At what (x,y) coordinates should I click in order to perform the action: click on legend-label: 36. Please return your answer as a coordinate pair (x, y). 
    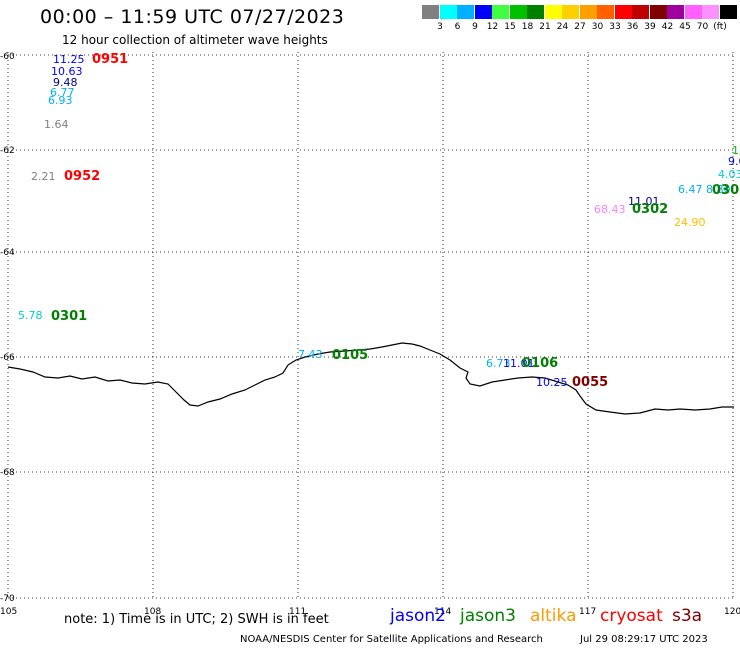
    Looking at the image, I should click on (632, 27).